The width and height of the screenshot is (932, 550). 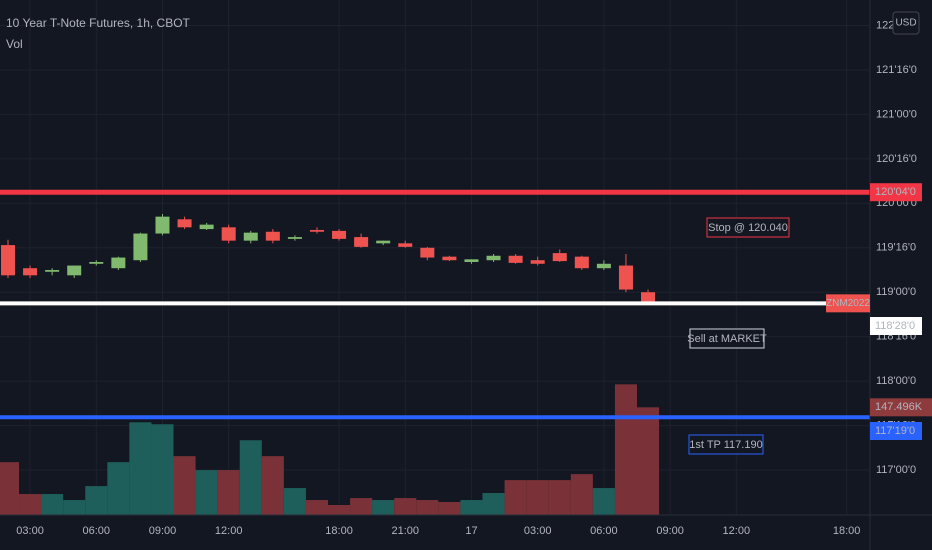 What do you see at coordinates (896, 381) in the screenshot?
I see `y-tick-label: 118'00'0` at bounding box center [896, 381].